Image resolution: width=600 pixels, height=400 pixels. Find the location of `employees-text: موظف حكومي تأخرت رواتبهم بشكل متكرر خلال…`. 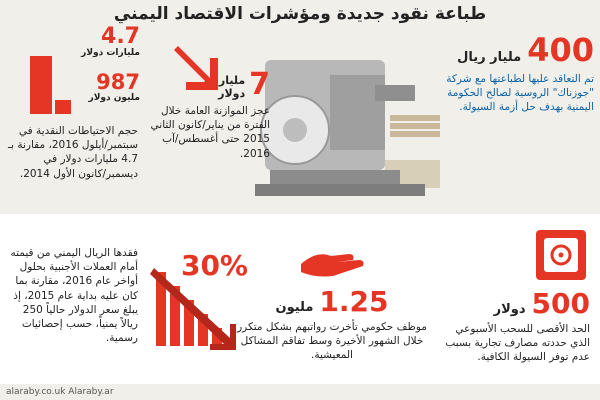

employees-text: موظف حكومي تأخرت رواتبهم بشكل متكرر خلال… is located at coordinates (332, 341).